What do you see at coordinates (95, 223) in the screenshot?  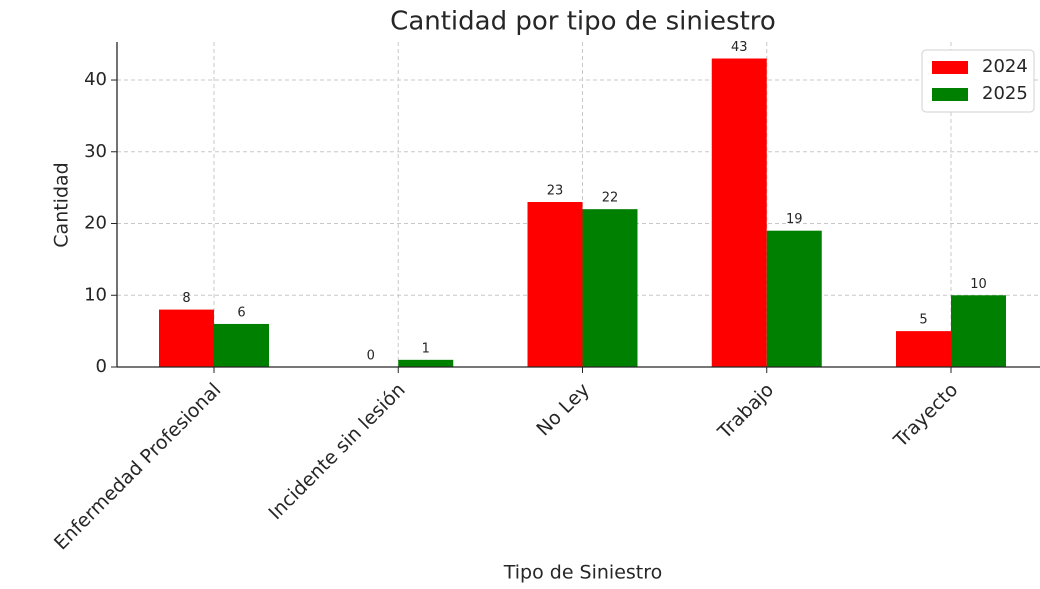 I see `y-tick-label: 20` at bounding box center [95, 223].